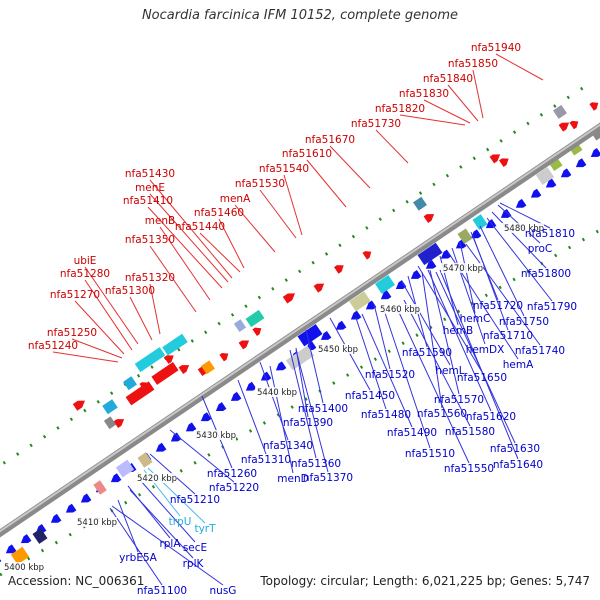  Describe the element at coordinates (323, 409) in the screenshot. I see `reverse-gene-label-nfa51400: nfa51400` at that location.